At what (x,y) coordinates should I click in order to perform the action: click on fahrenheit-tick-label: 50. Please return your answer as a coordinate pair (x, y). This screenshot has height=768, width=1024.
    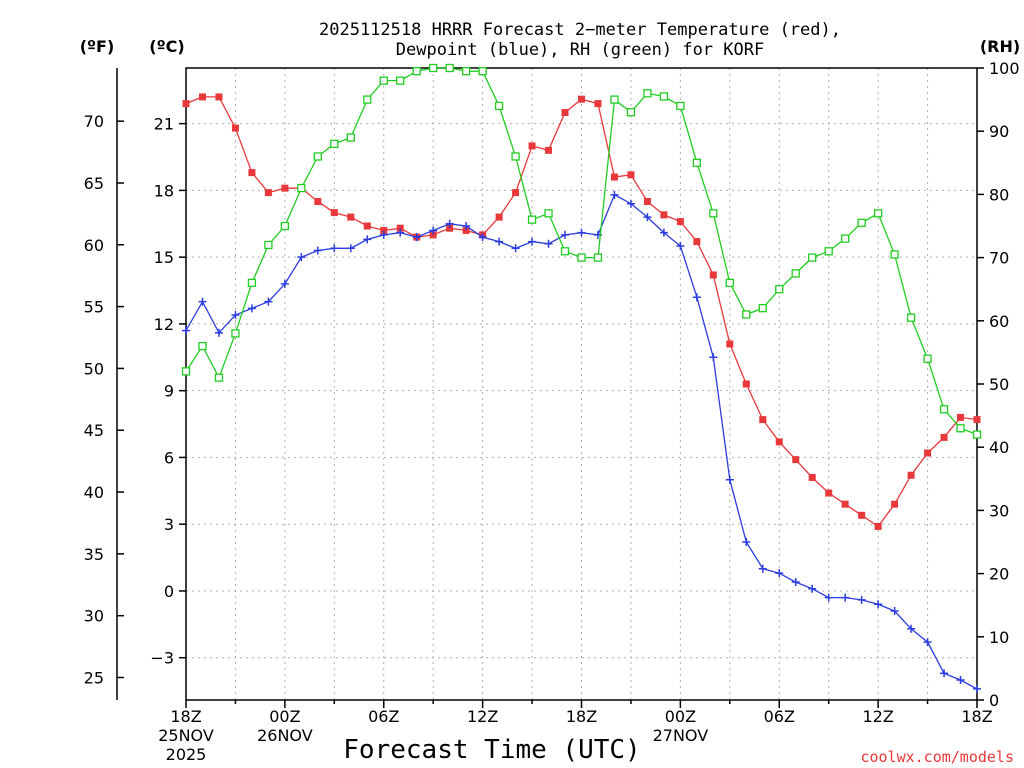
    Looking at the image, I should click on (94, 368).